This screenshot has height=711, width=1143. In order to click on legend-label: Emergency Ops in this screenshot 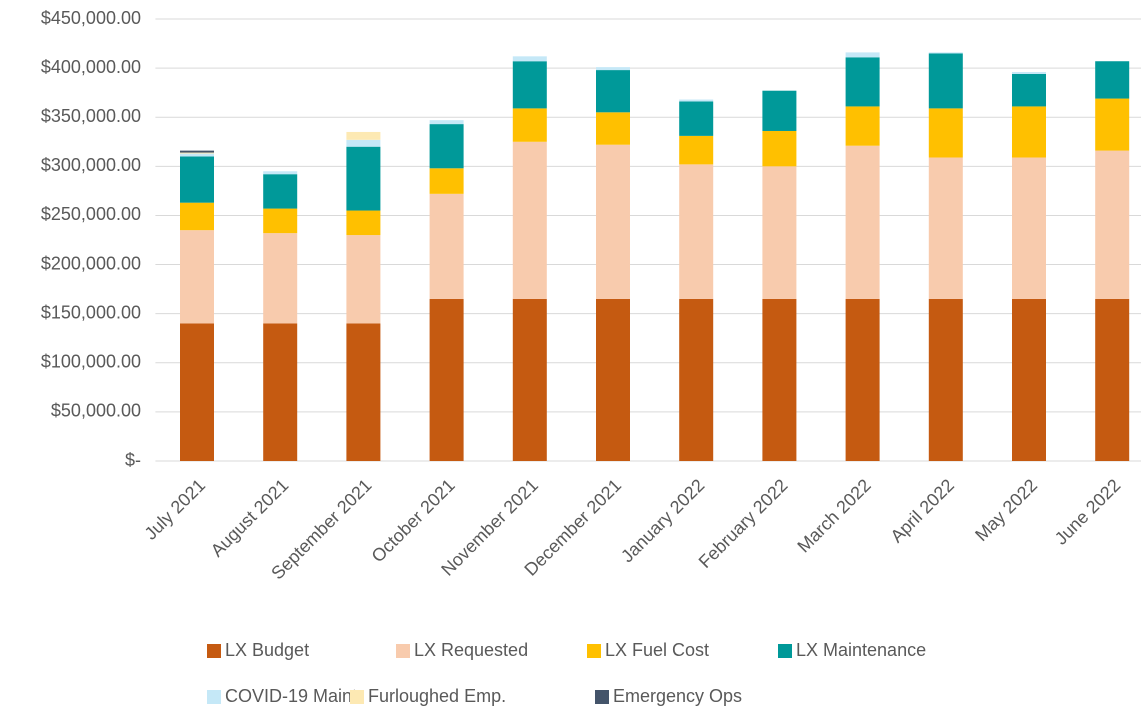, I will do `click(677, 696)`.